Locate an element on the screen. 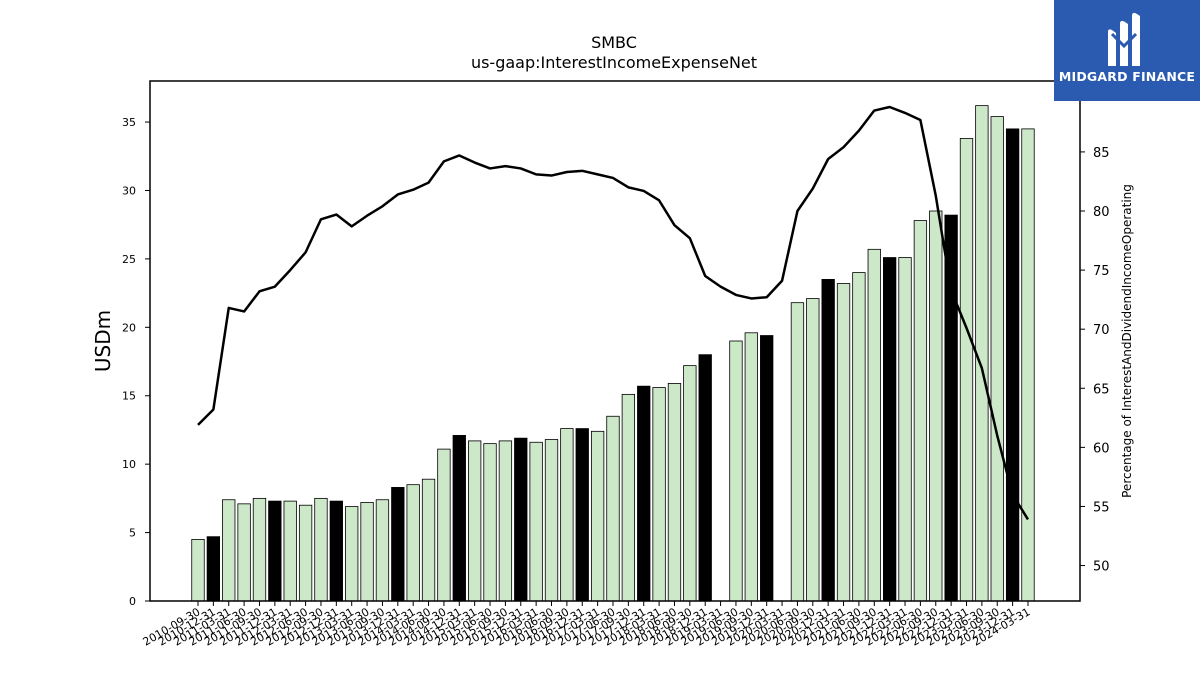 This screenshot has height=675, width=1200. y-tick-label: 25 is located at coordinates (129, 259).